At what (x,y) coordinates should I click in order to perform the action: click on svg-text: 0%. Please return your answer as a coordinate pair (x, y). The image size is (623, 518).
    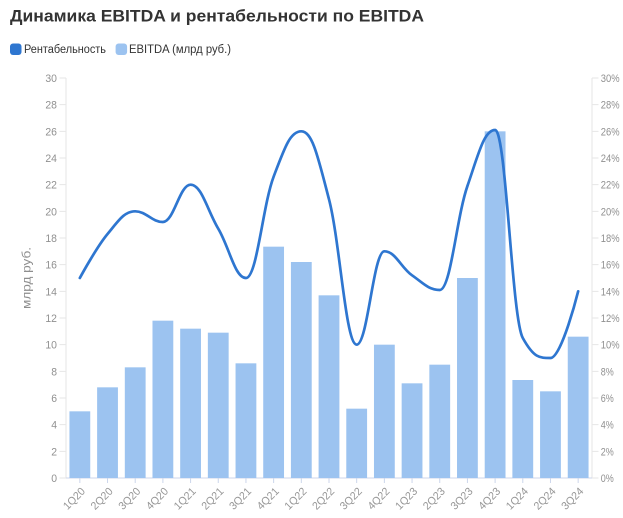
    Looking at the image, I should click on (607, 479).